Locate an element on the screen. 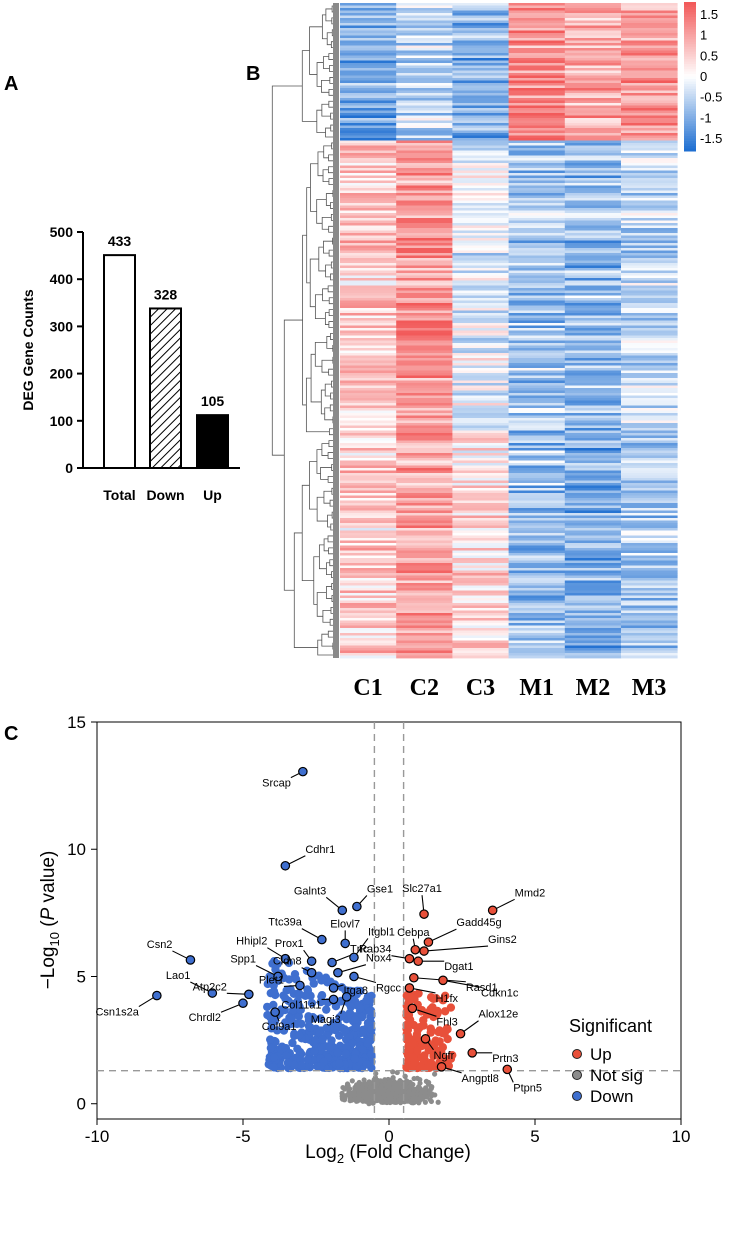 This screenshot has width=733, height=1239. scale-gradient-step is located at coordinates (690, 123).